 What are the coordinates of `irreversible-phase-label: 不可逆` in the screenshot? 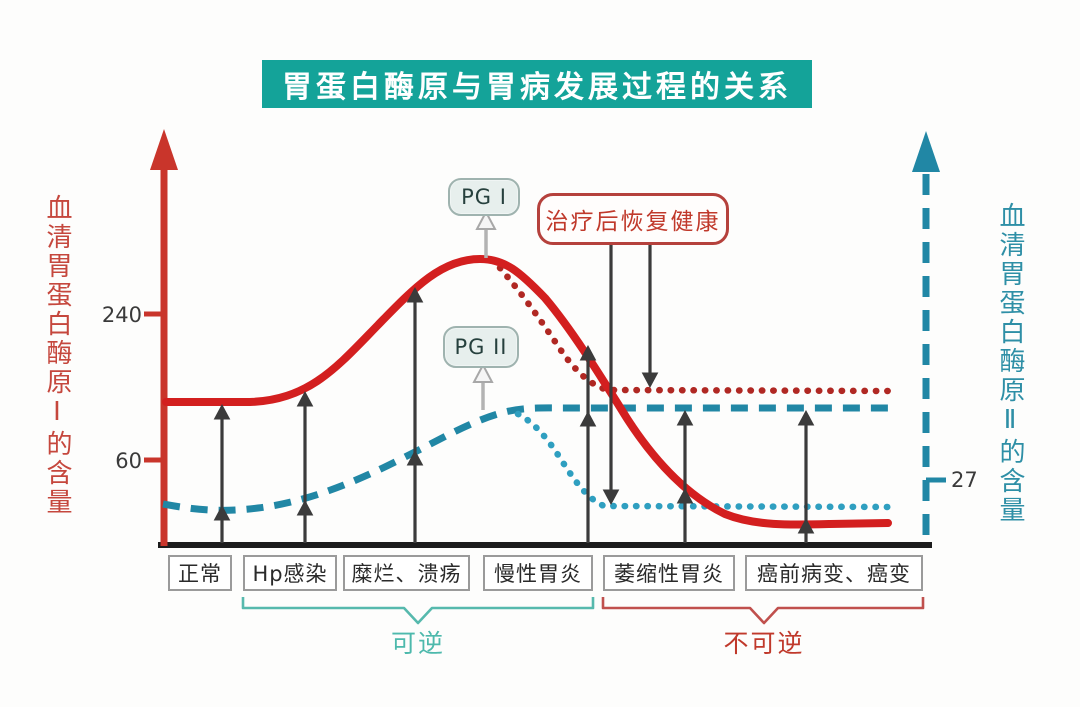 It's located at (764, 643).